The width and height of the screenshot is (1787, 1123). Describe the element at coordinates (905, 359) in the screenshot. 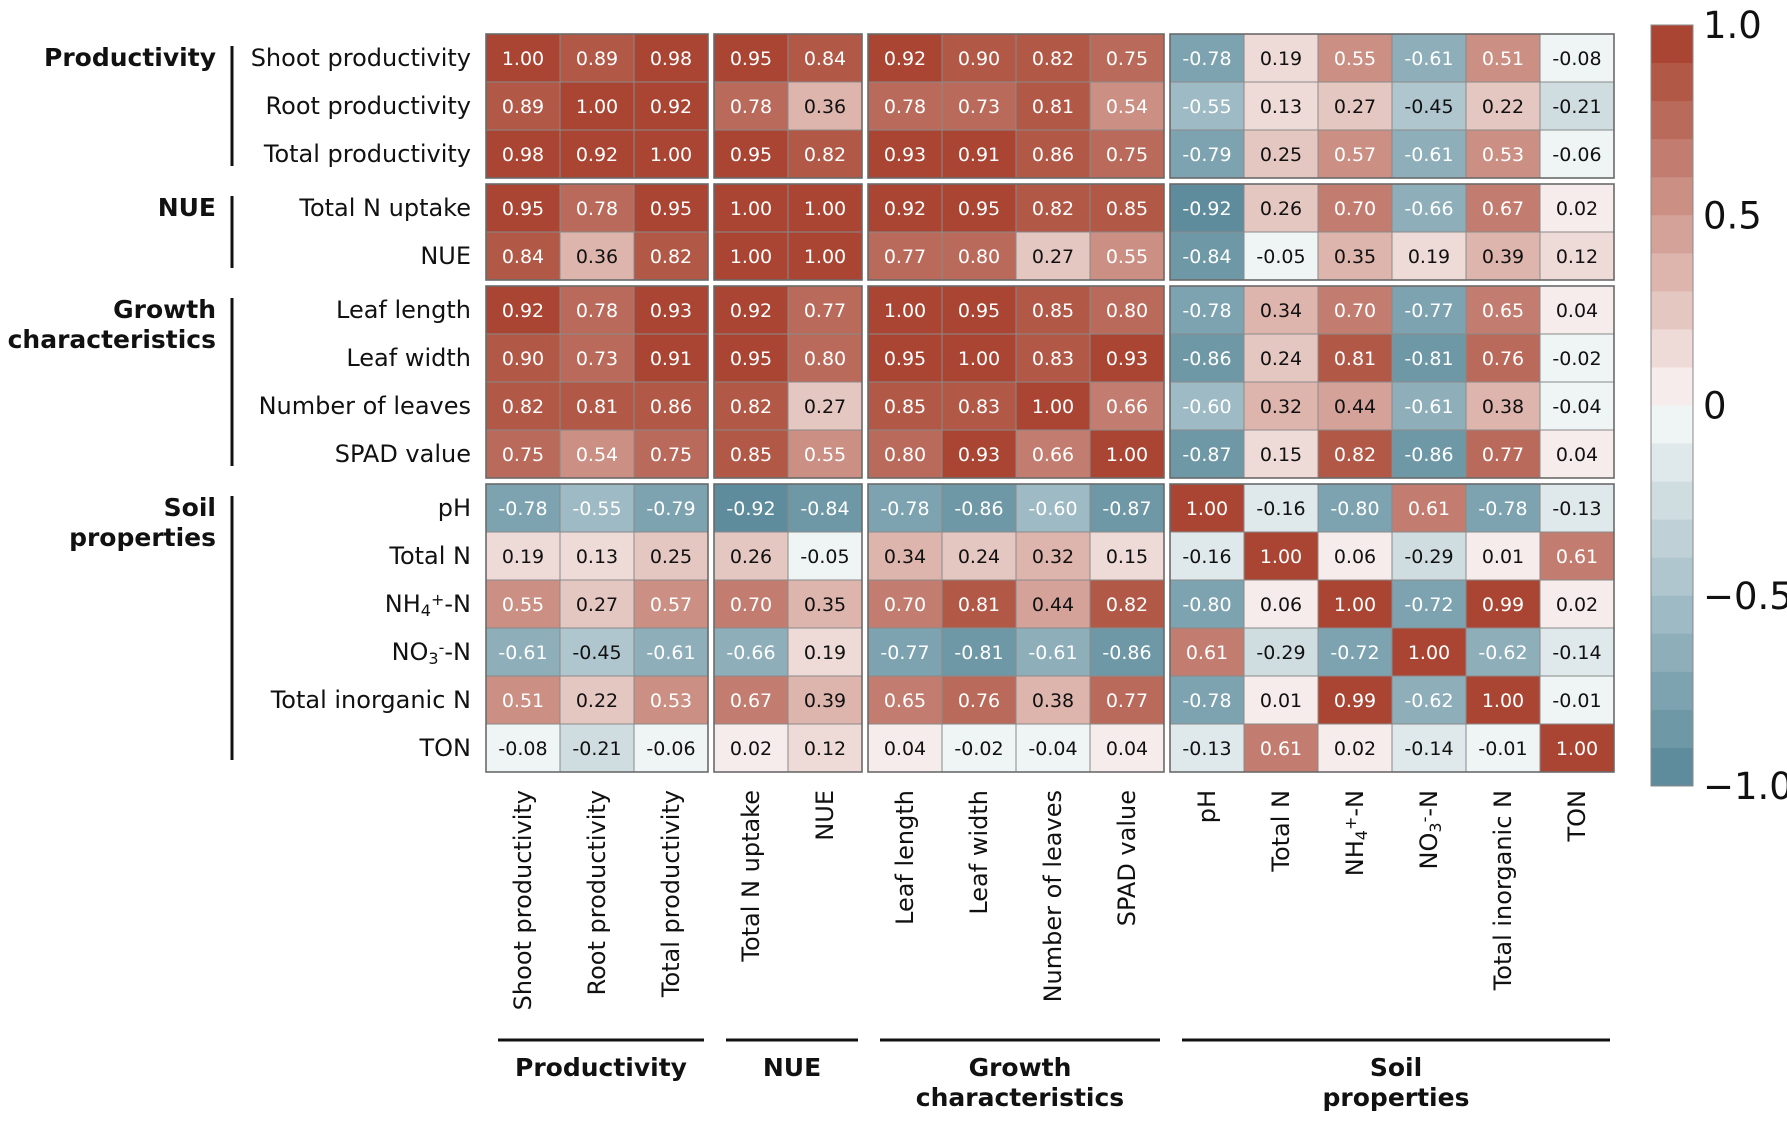

I see `cell-value-label: 0.95` at that location.